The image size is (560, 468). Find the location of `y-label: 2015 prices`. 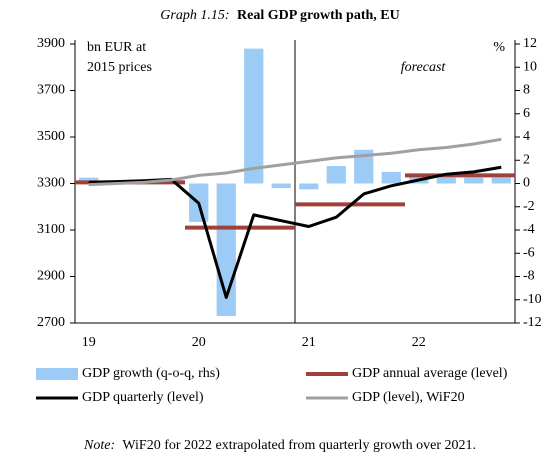

y-label: 2015 prices is located at coordinates (119, 67).